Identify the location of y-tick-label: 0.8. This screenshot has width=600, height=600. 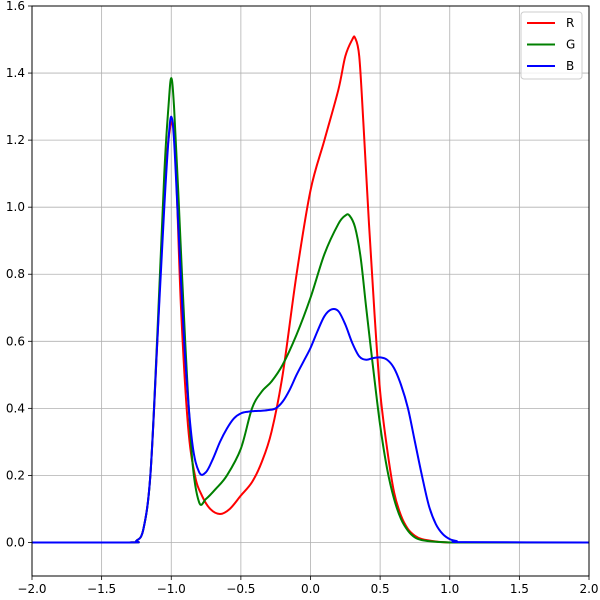
(15, 274).